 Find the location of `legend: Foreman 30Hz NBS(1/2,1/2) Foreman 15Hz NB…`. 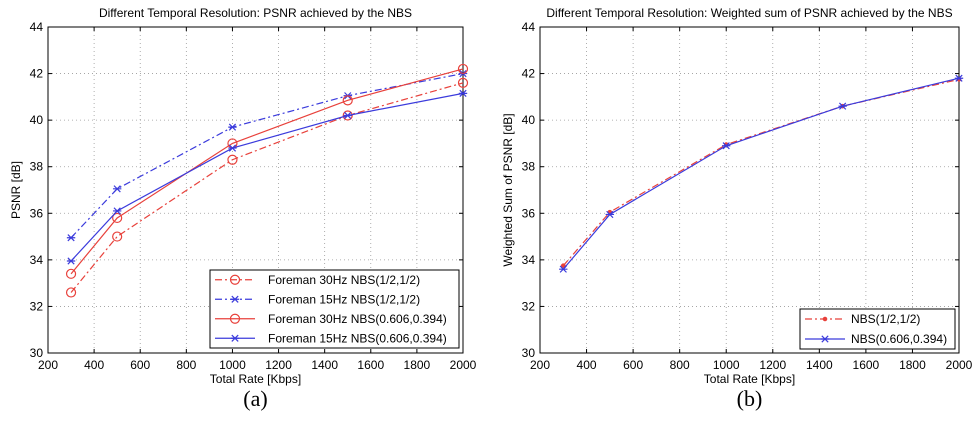

legend: Foreman 30Hz NBS(1/2,1/2) Foreman 15Hz NB… is located at coordinates (334, 309).